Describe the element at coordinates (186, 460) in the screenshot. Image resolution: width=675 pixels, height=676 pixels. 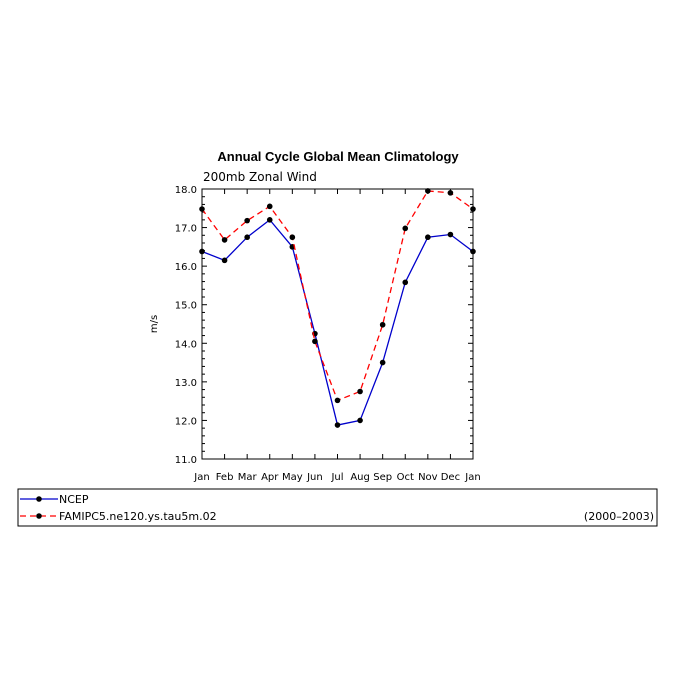
I see `y-tick-label: 11.0` at that location.